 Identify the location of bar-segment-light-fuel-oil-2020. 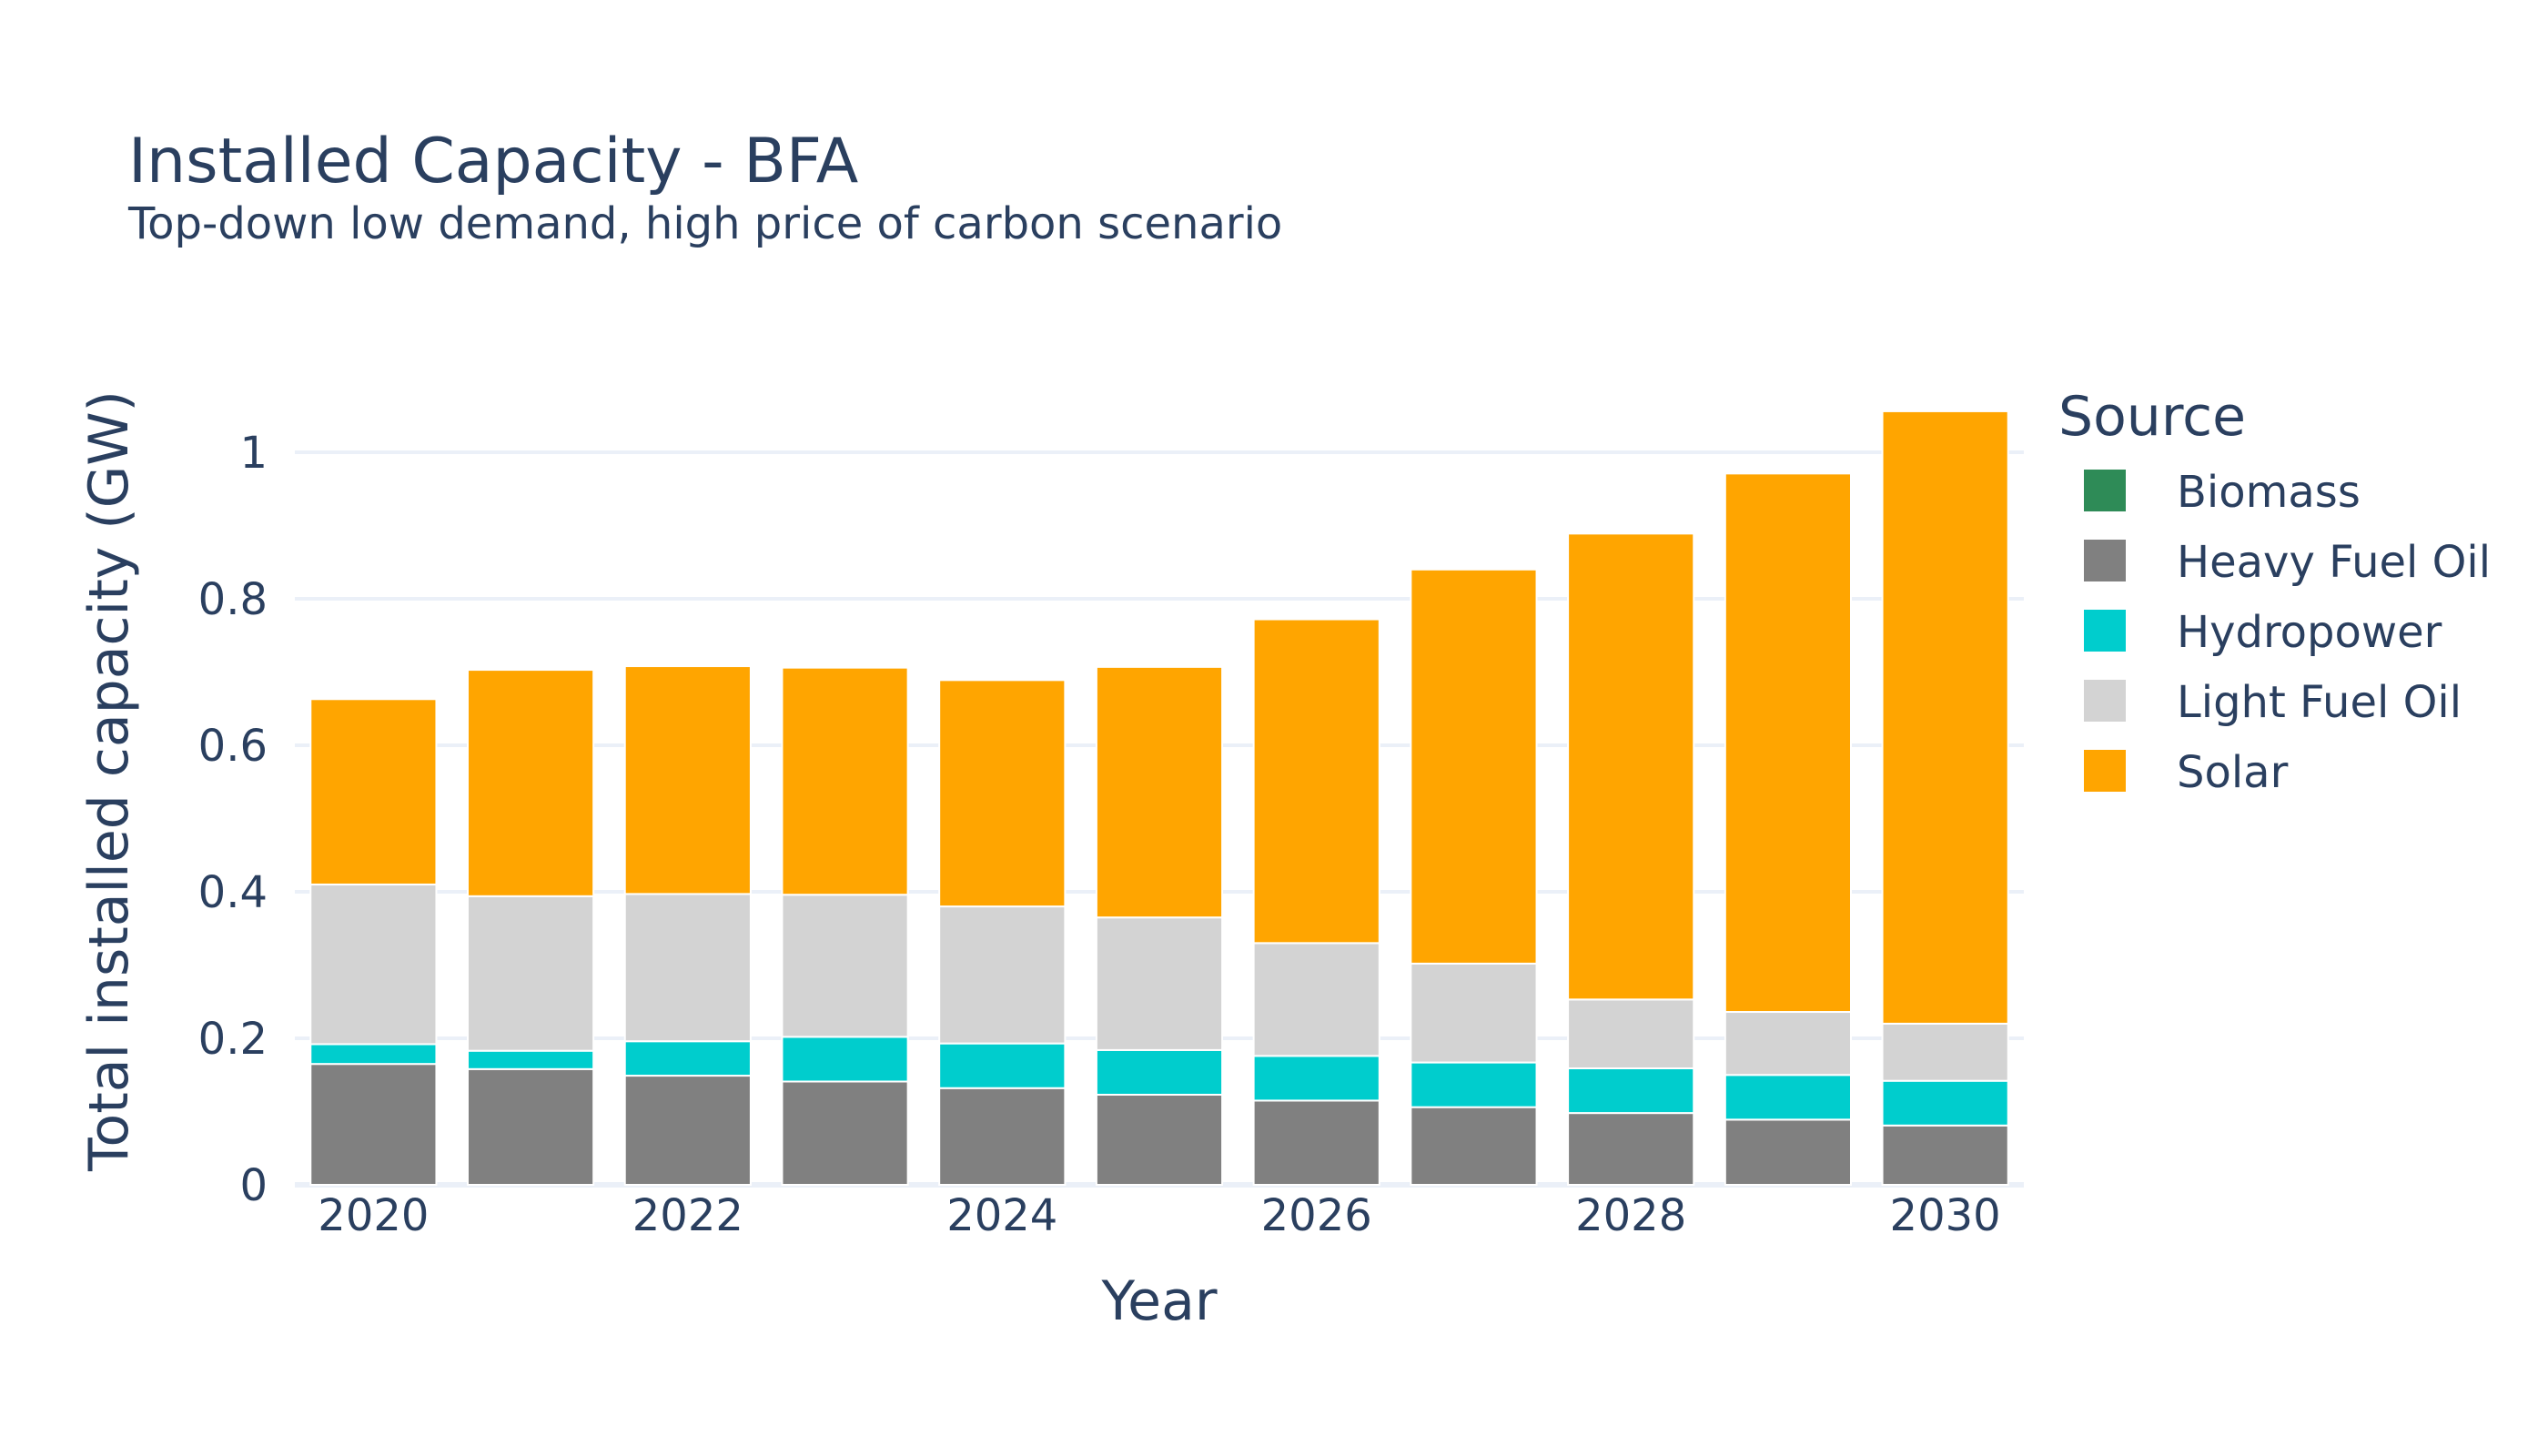
(374, 964).